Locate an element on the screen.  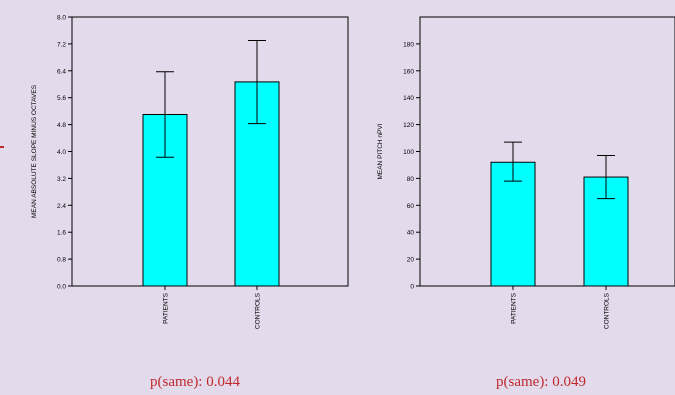
y-tick-label: 180 is located at coordinates (408, 44).